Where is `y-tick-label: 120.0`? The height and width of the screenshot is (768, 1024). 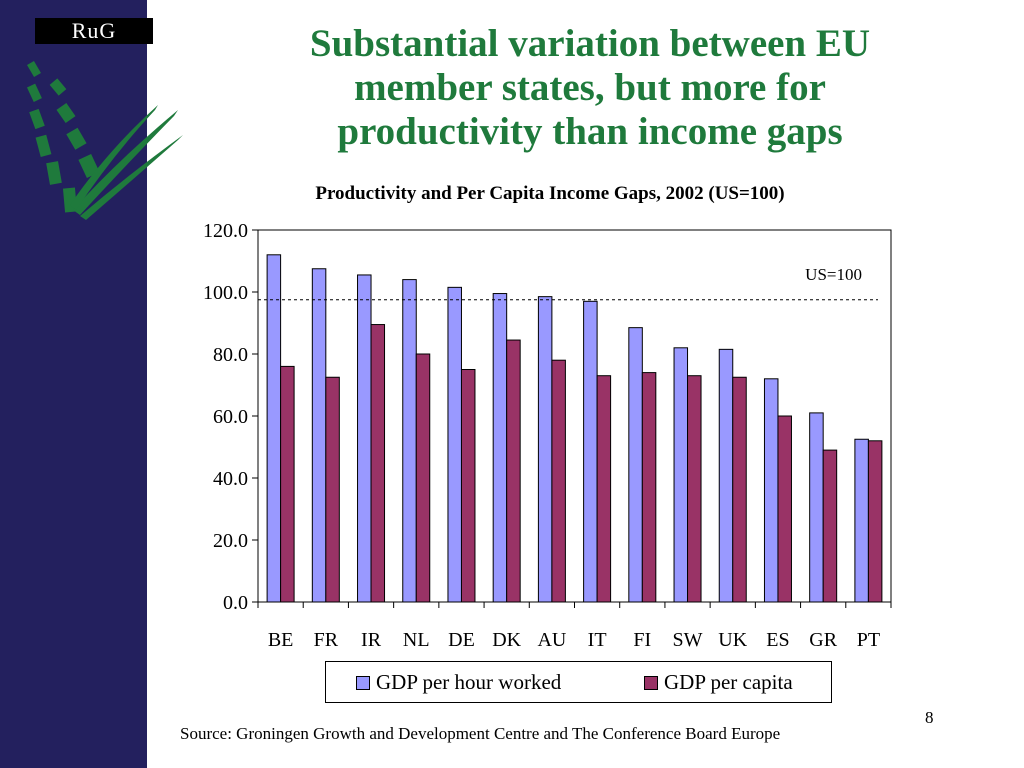
y-tick-label: 120.0 is located at coordinates (225, 231).